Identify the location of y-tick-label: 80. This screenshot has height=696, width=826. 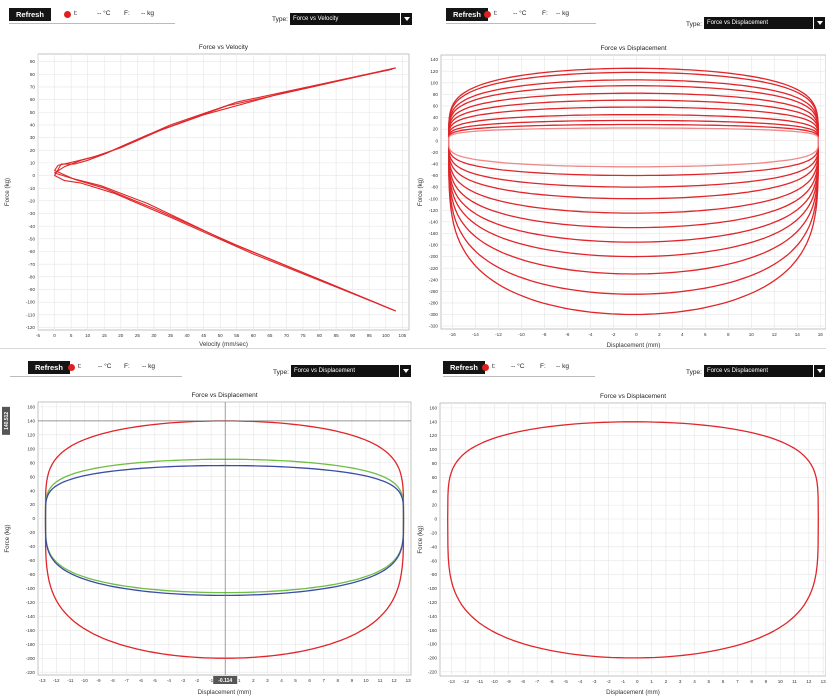
(33, 462).